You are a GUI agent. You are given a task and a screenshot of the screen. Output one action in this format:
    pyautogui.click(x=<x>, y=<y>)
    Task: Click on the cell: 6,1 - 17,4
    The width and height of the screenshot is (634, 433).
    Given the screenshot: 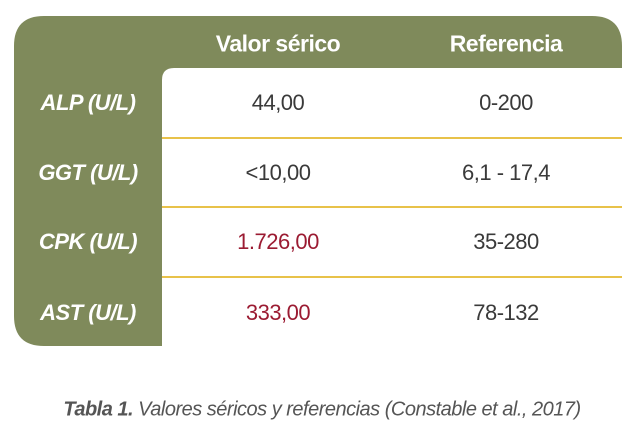 What is the action you would take?
    pyautogui.click(x=506, y=172)
    